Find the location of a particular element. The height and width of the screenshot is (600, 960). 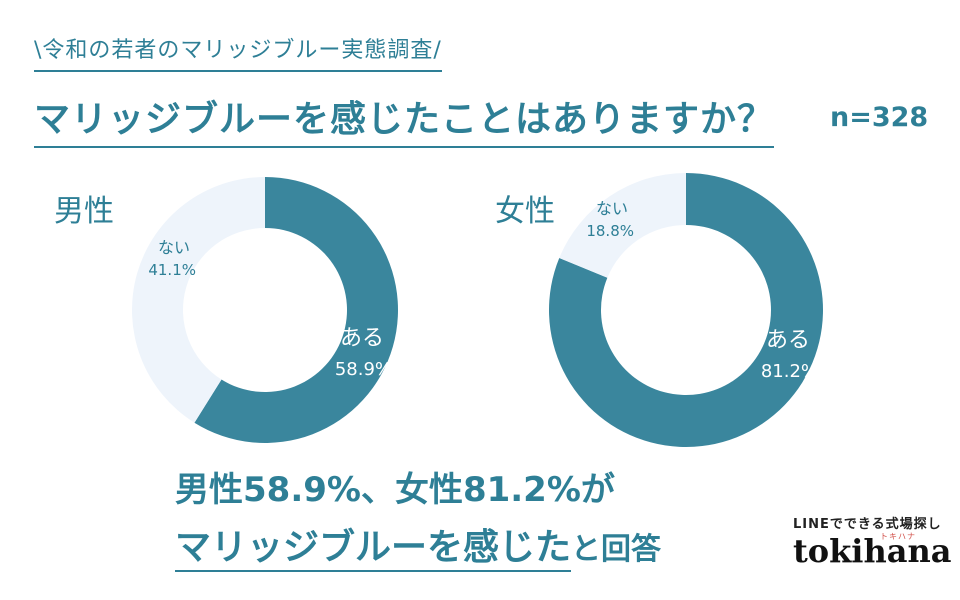

value-no: 41.1% is located at coordinates (172, 270).